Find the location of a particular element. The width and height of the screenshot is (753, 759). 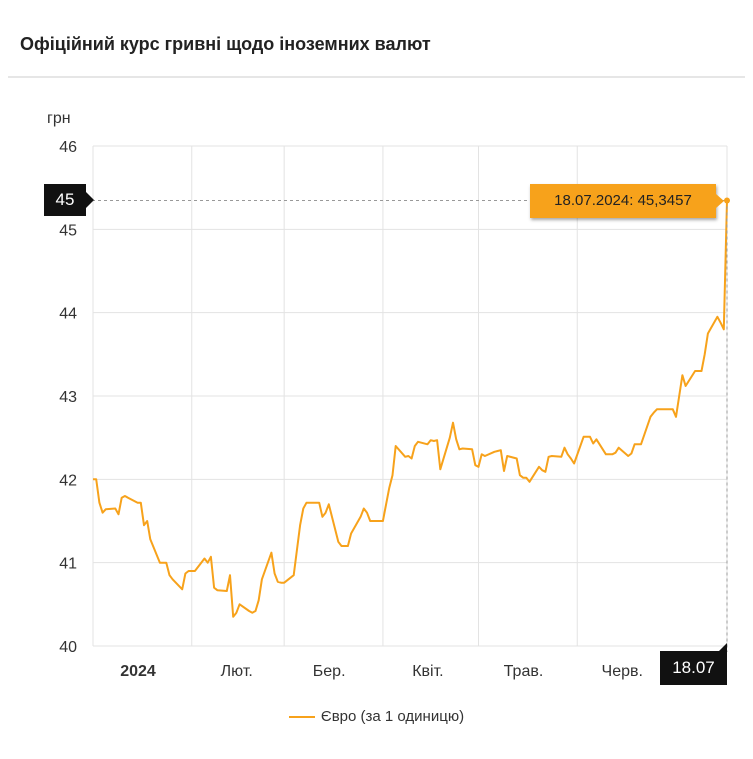

header-divider is located at coordinates (376, 77).